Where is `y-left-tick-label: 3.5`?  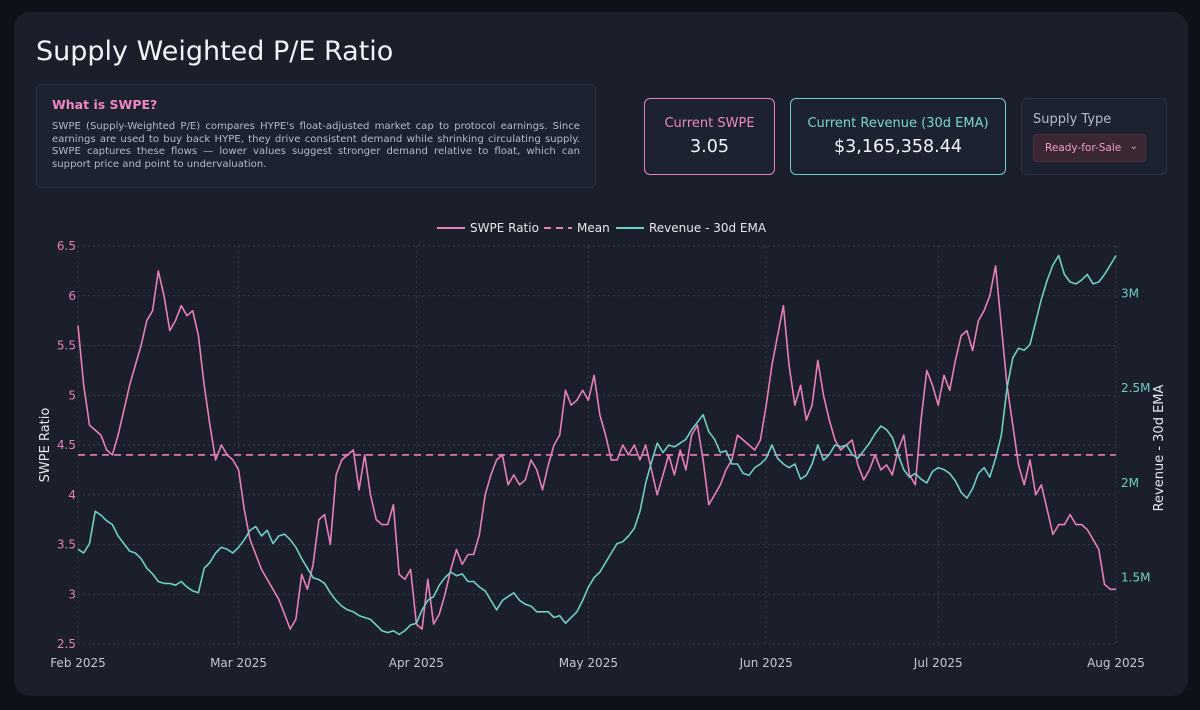 y-left-tick-label: 3.5 is located at coordinates (66, 545).